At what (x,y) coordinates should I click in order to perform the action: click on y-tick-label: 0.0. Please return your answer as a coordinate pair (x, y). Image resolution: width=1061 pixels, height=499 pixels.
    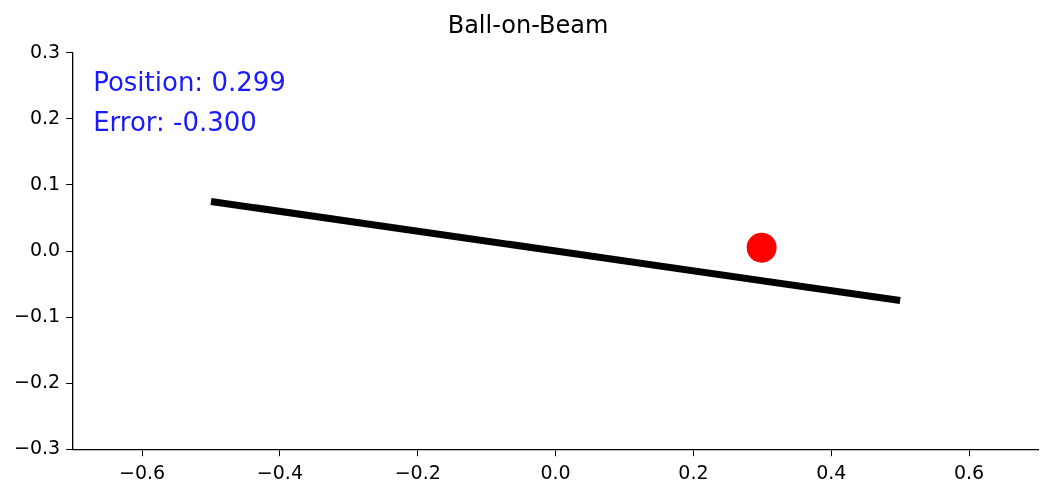
    Looking at the image, I should click on (45, 248).